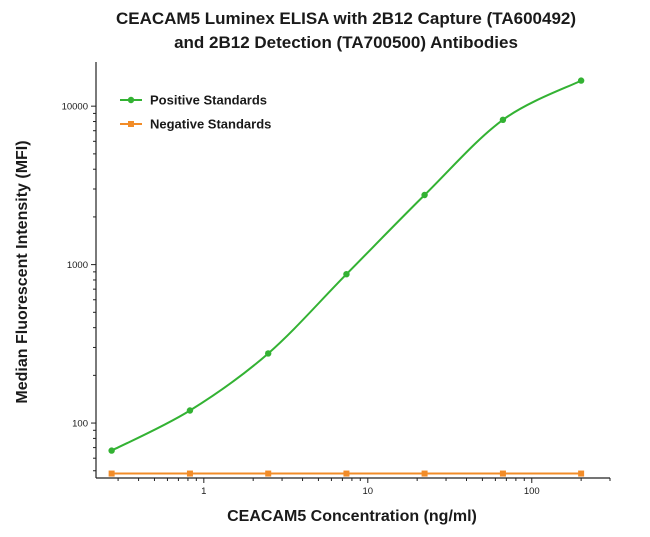  I want to click on y-axis-title: Median Fluorescent Intensity (MFI), so click(22, 271).